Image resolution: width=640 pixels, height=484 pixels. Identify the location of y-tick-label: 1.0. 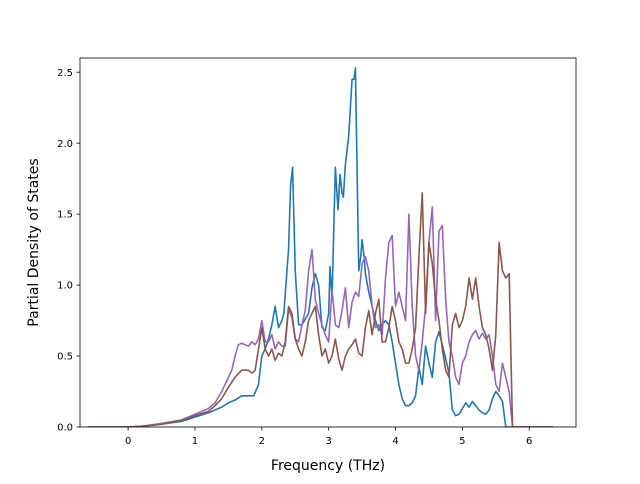
(65, 286).